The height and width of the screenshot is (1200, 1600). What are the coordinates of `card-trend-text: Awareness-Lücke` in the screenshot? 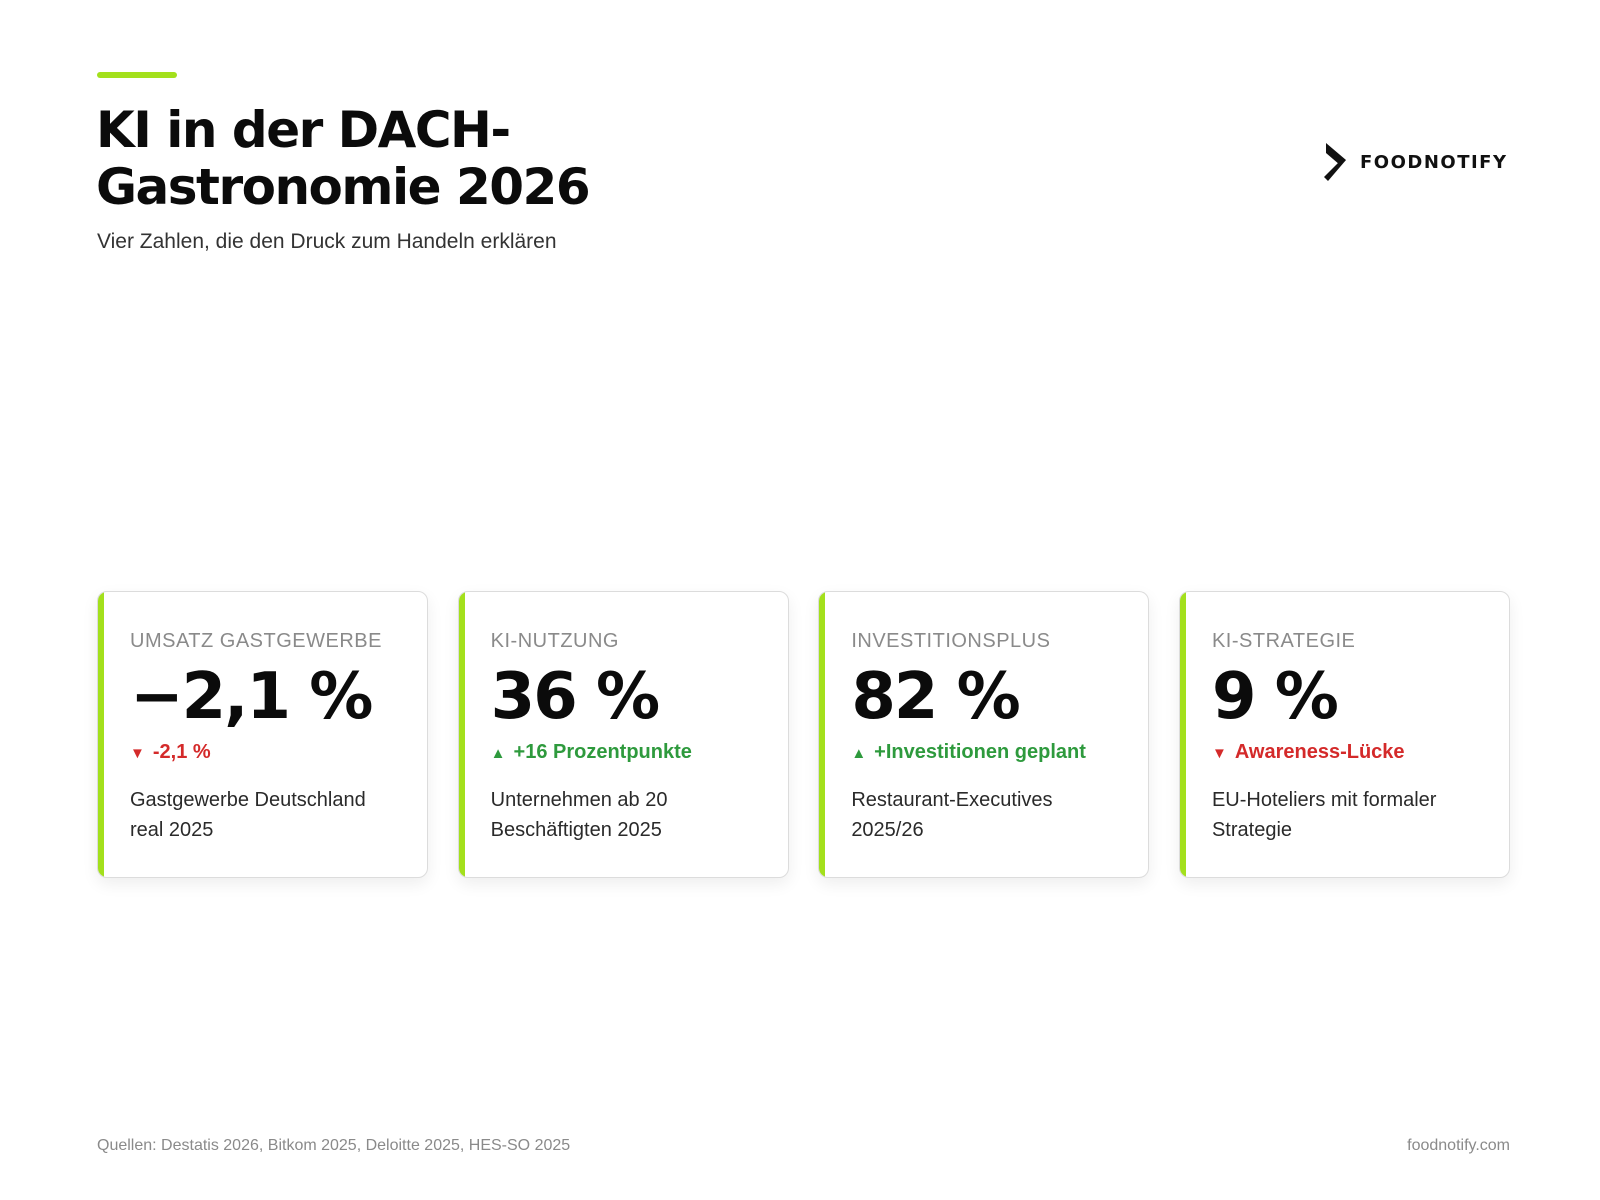 It's located at (1319, 752).